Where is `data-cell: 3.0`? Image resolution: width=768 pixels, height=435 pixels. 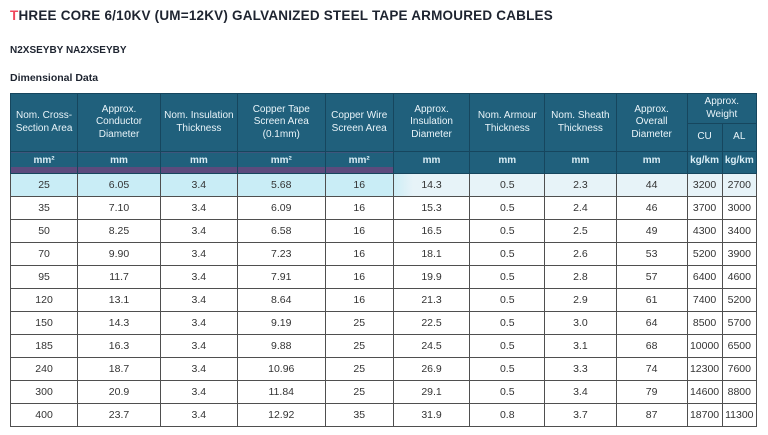
data-cell: 3.0 is located at coordinates (580, 323).